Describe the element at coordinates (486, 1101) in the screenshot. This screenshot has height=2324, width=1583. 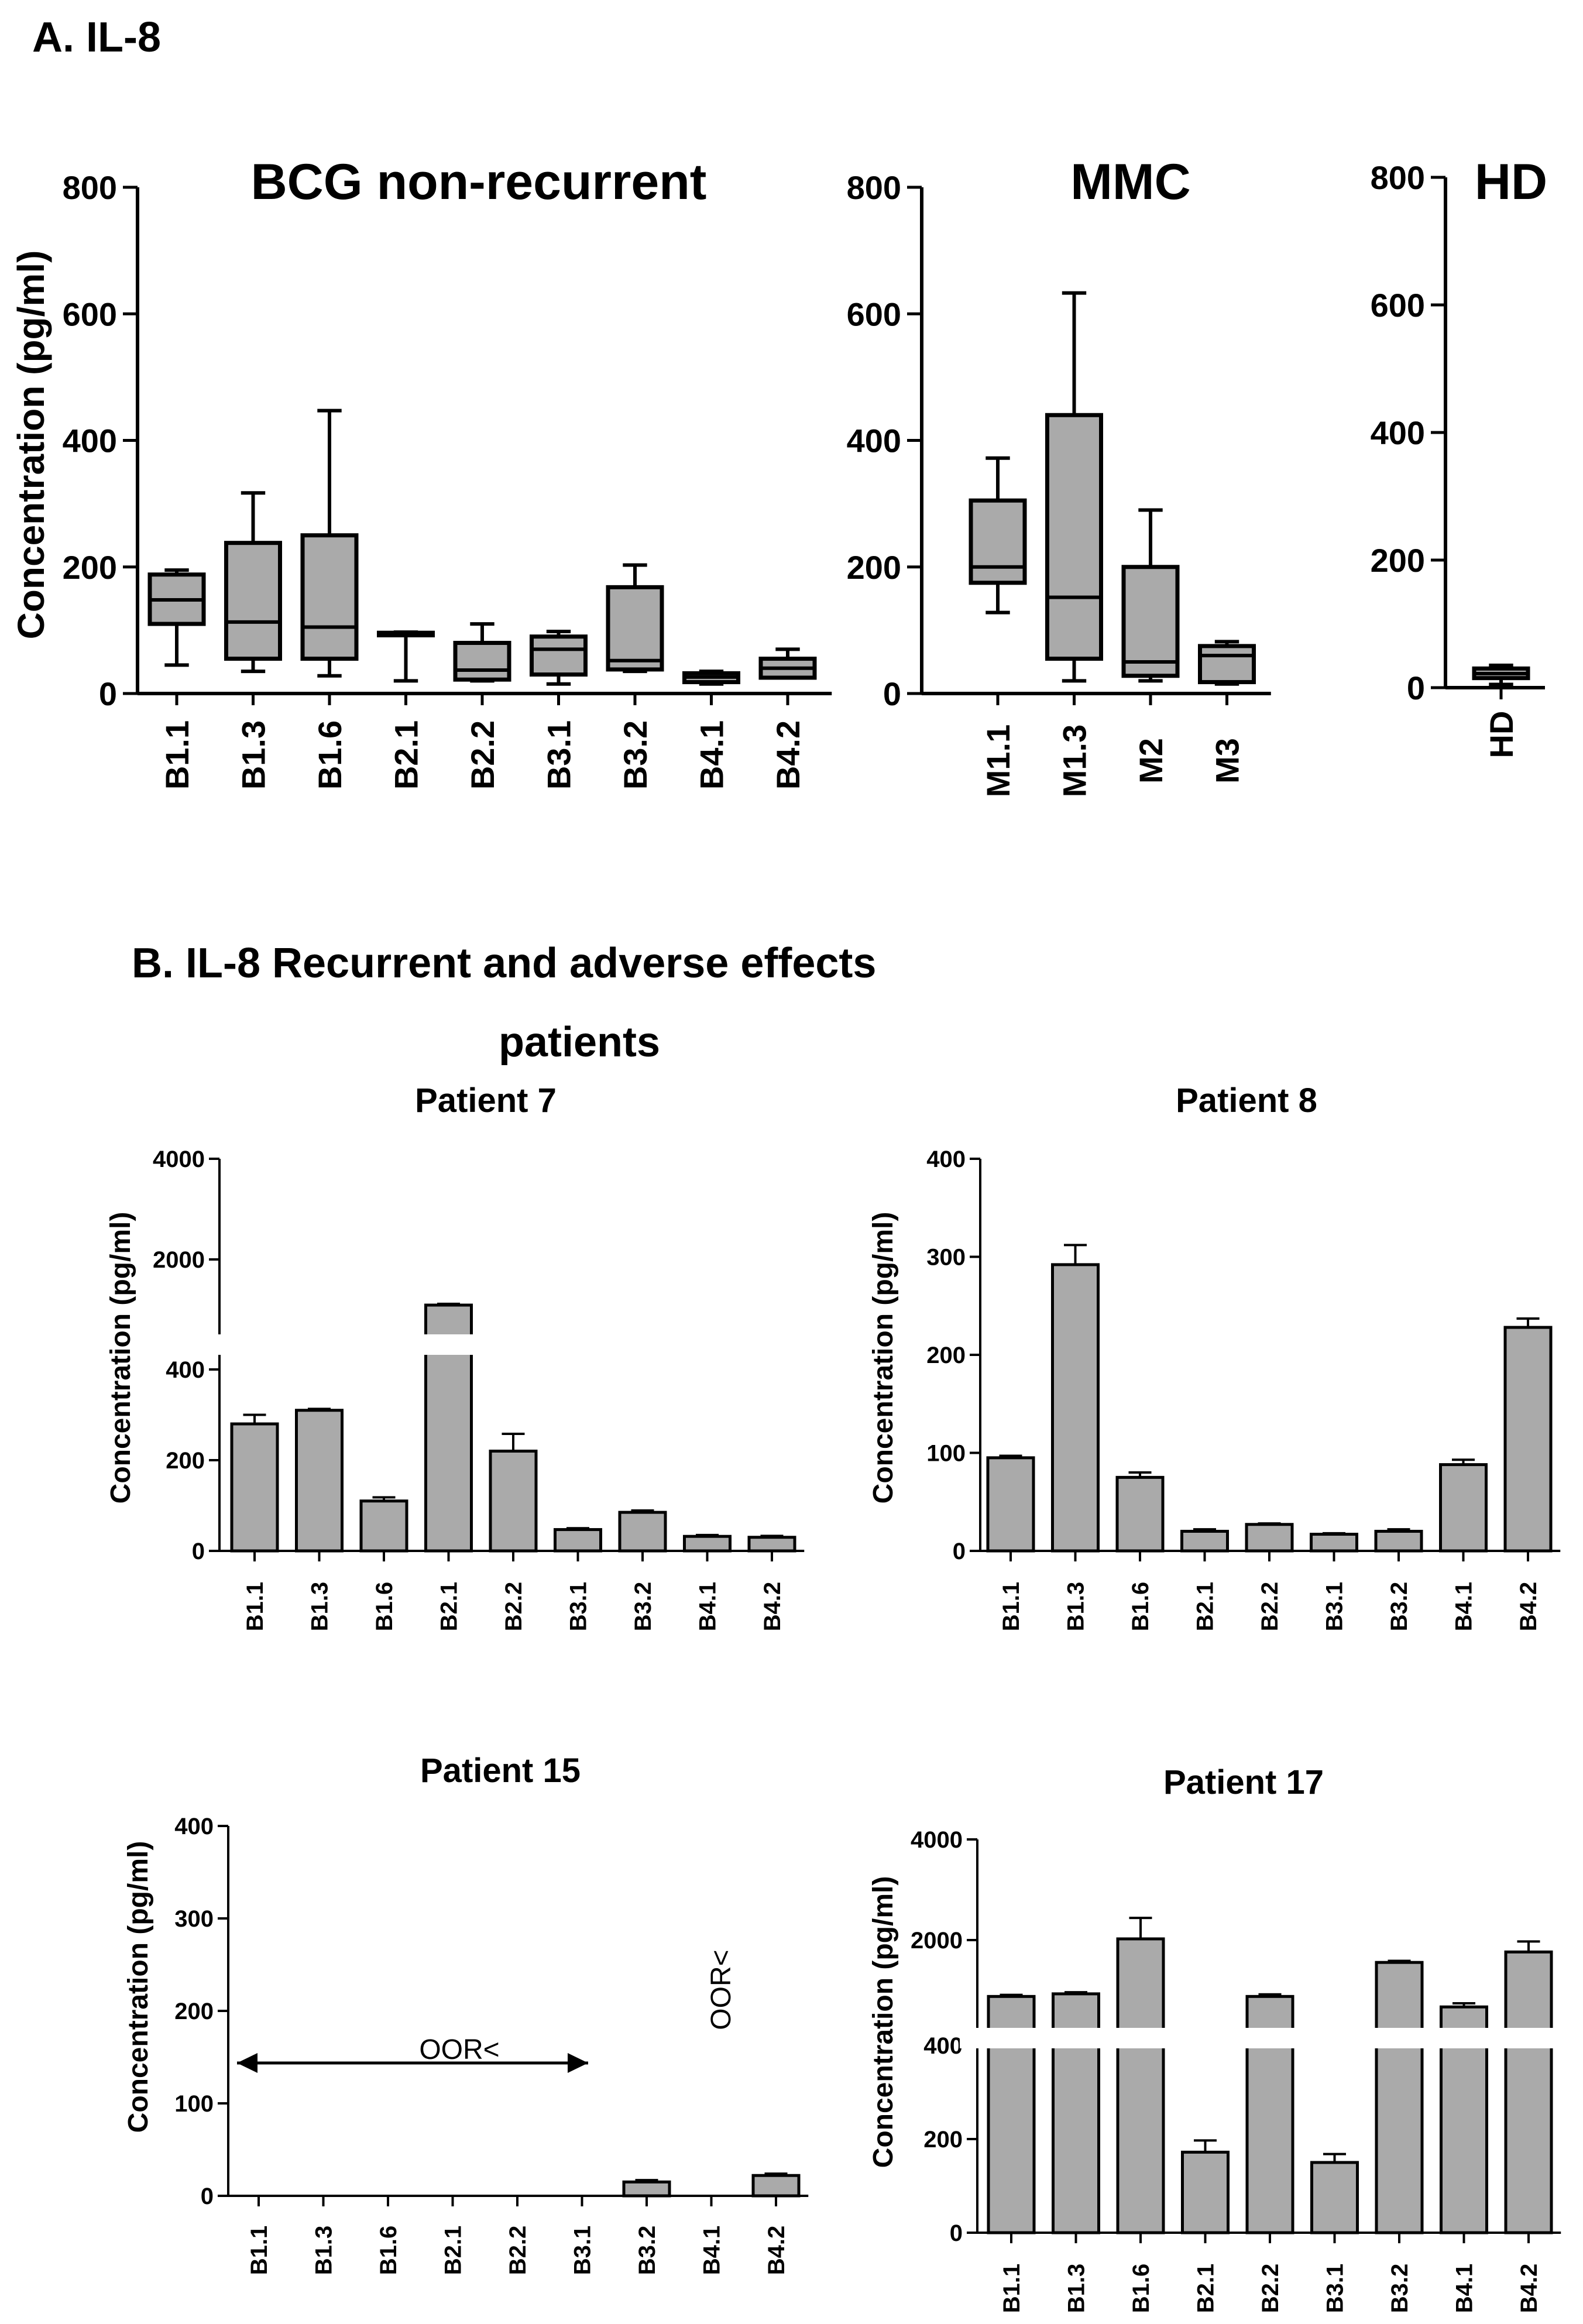
I see `patient7-title: Patient 7` at that location.